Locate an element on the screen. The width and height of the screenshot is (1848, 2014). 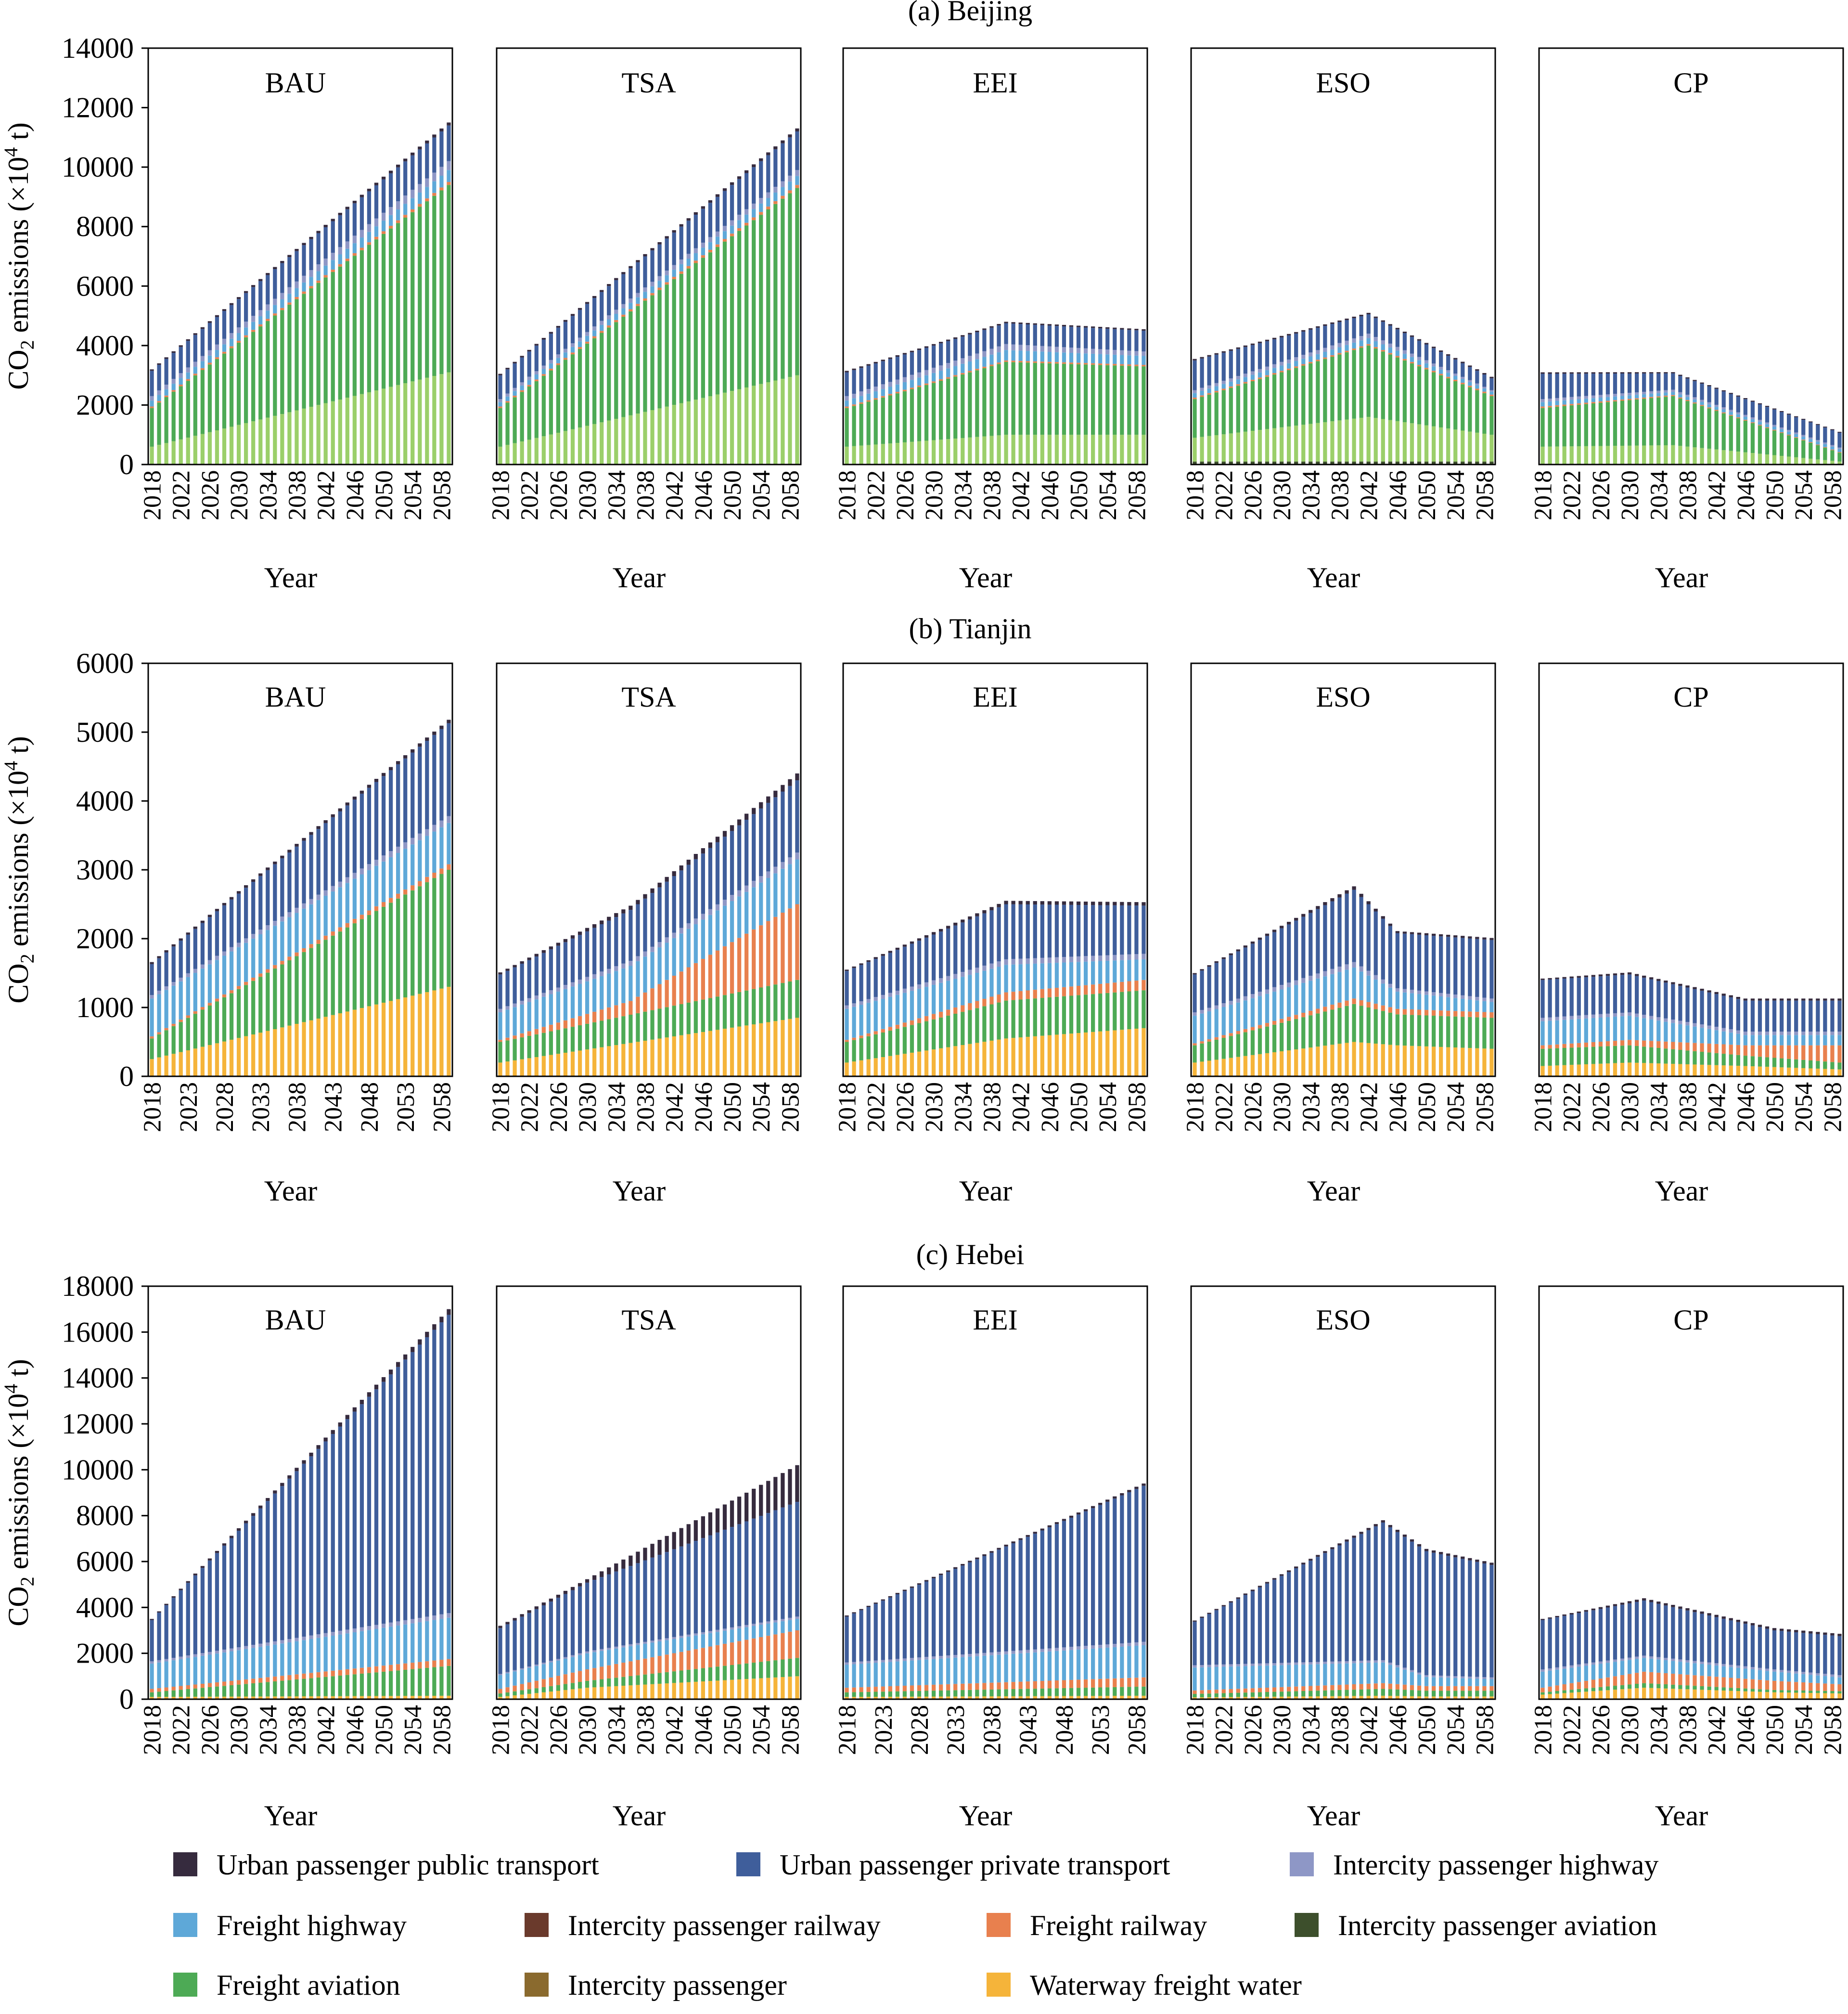
x-tick-label: 2026 is located at coordinates (559, 1107).